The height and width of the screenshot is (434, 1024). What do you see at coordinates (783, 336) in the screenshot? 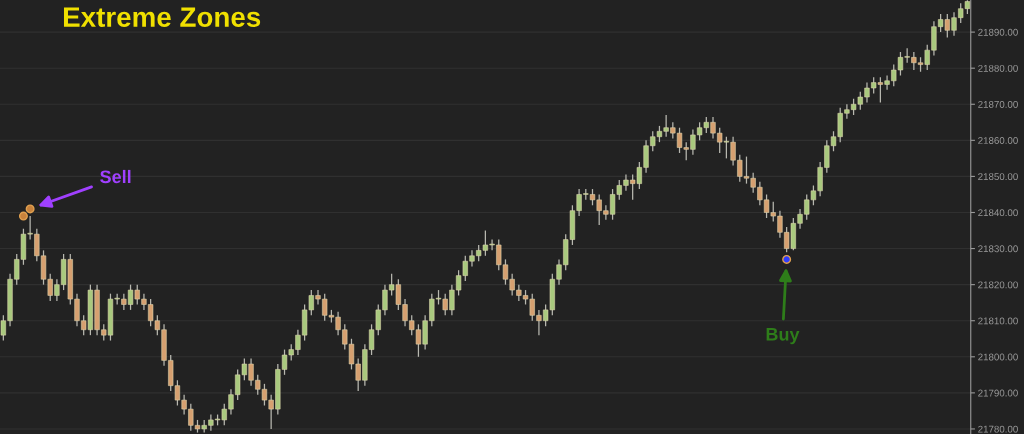
I see `annotation: Buy` at bounding box center [783, 336].